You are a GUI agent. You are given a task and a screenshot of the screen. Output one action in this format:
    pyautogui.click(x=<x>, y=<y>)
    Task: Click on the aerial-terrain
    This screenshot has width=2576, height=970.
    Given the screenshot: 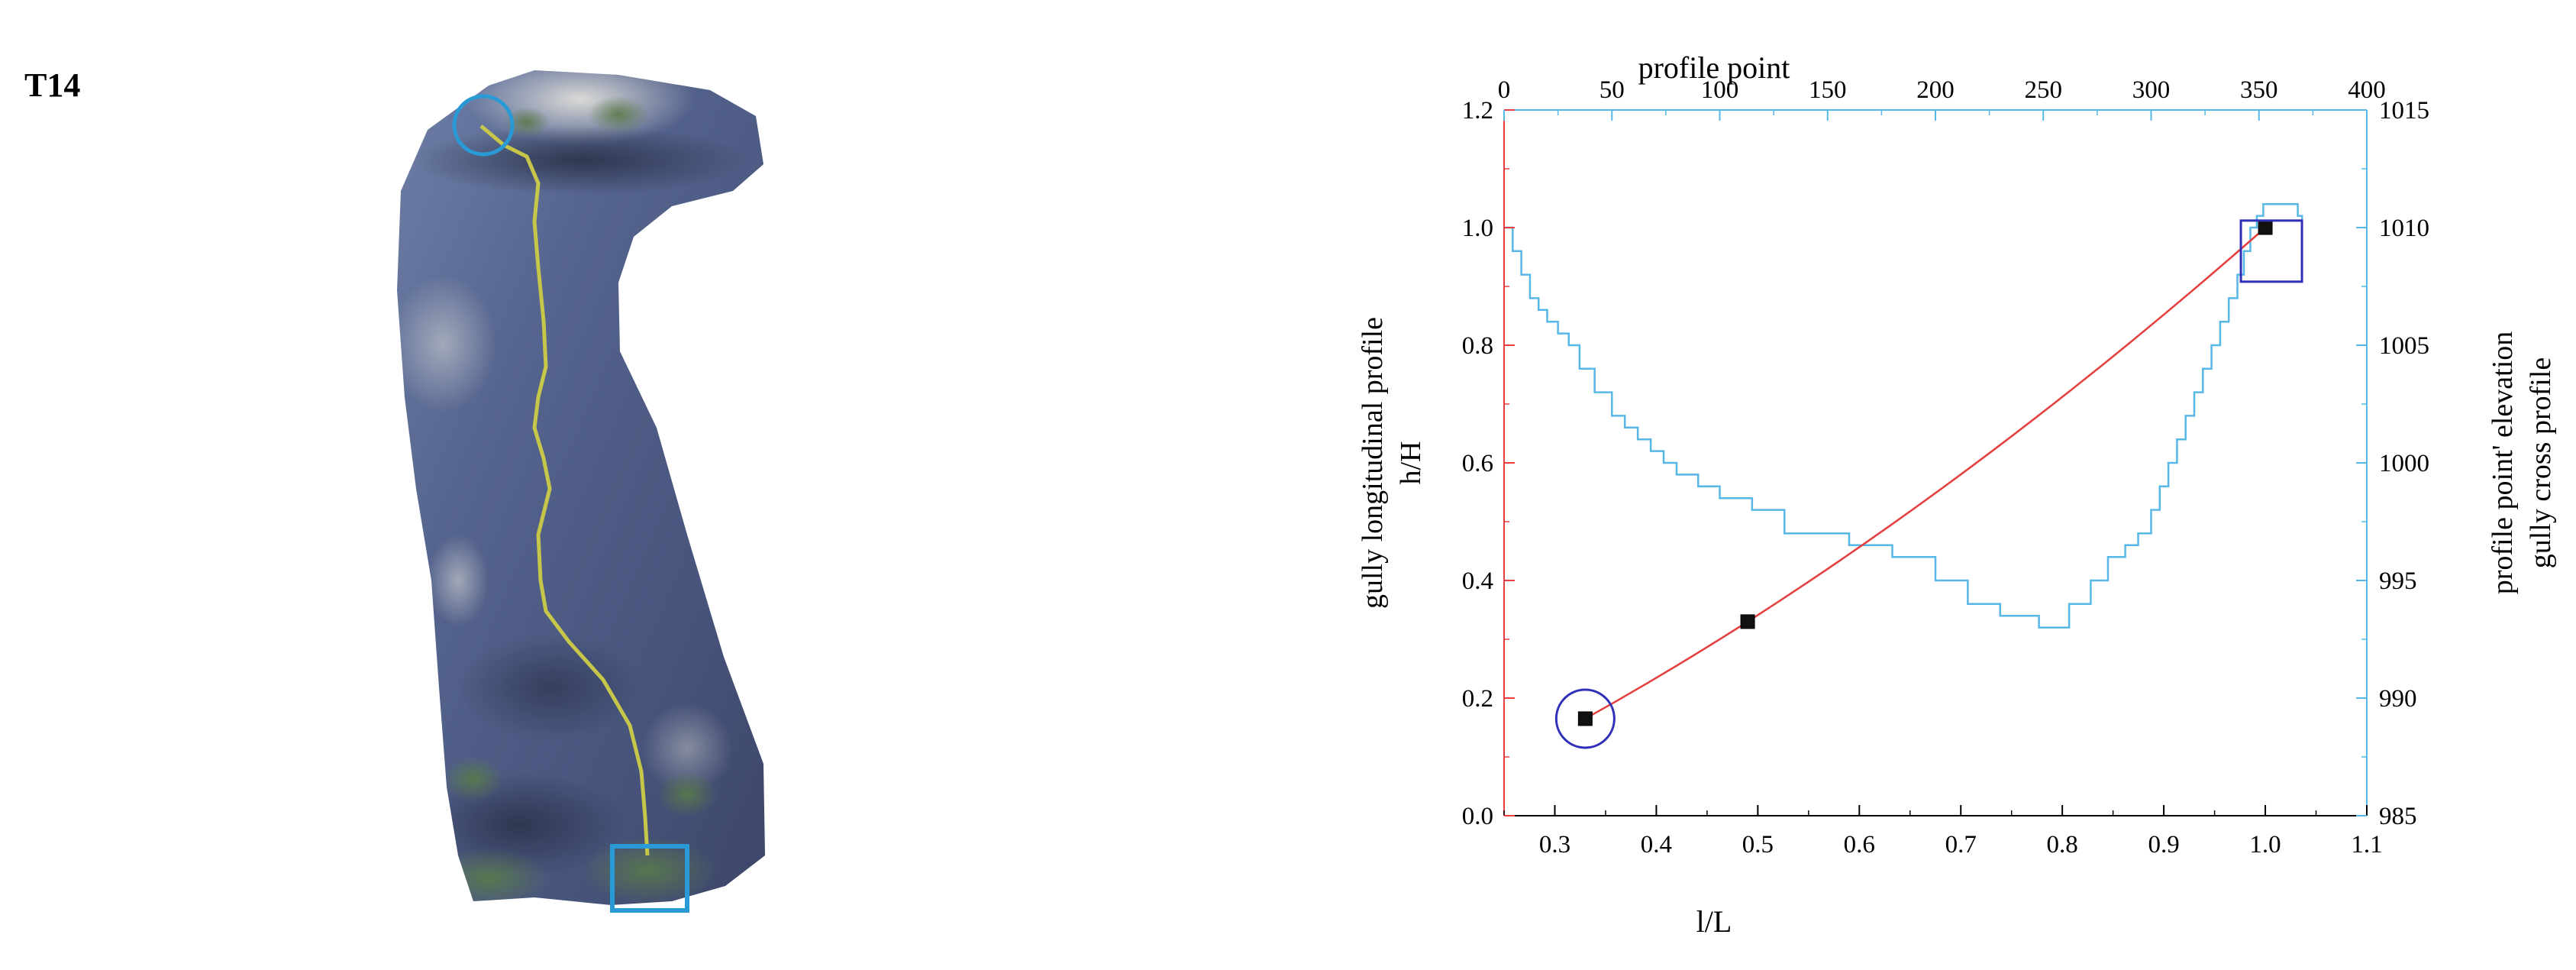 What is the action you would take?
    pyautogui.click(x=581, y=487)
    